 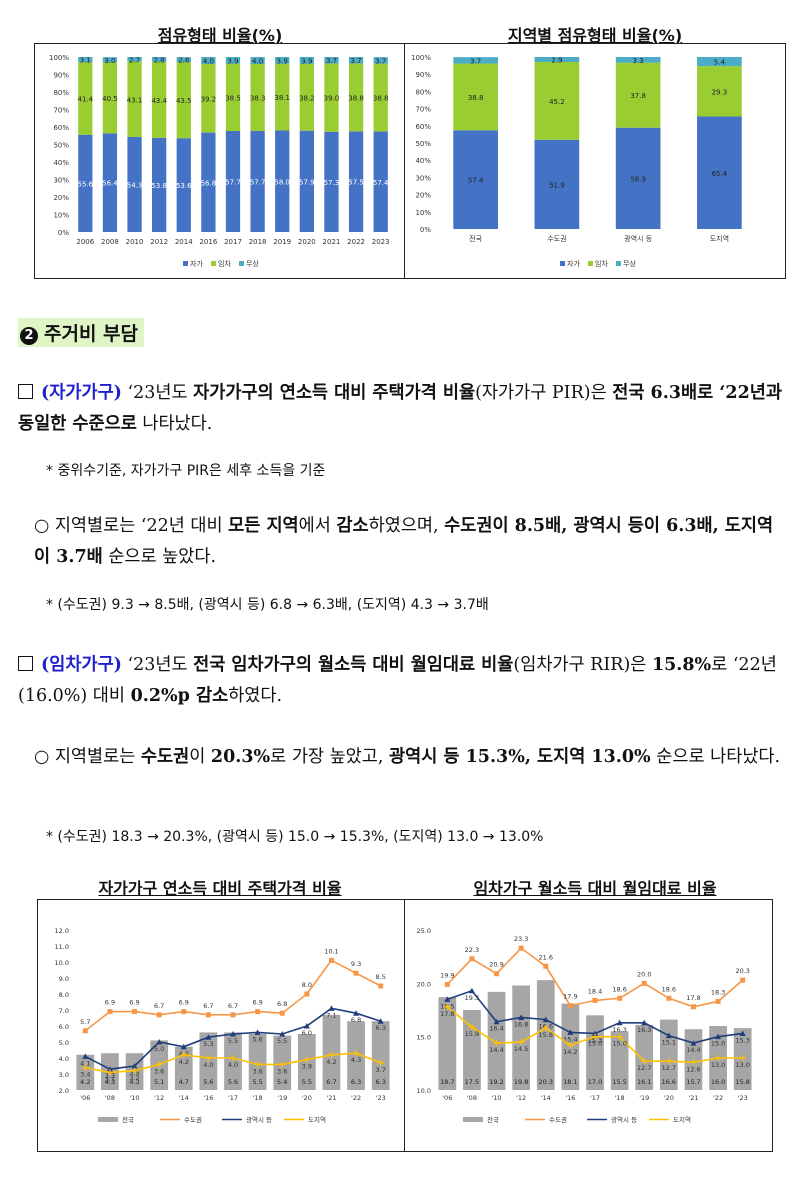 I want to click on data-label: 4.0, so click(x=257, y=62).